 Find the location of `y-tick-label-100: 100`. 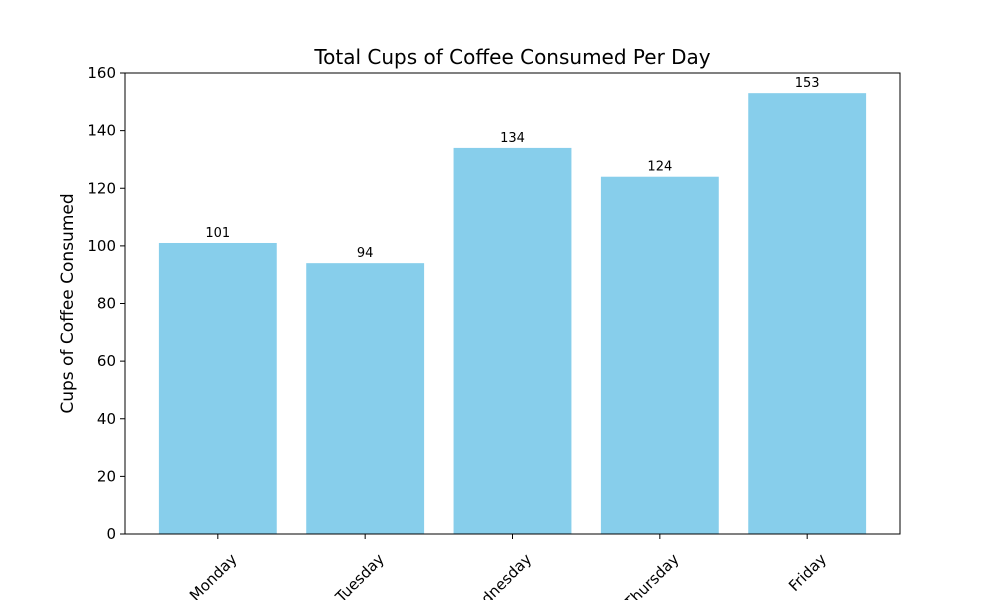

y-tick-label-100: 100 is located at coordinates (101, 246).